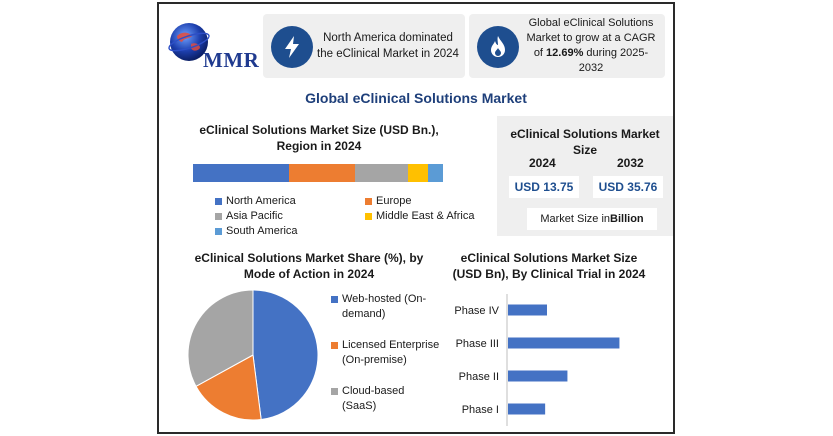 This screenshot has width=833, height=436. Describe the element at coordinates (425, 216) in the screenshot. I see `legend-label: Middle East & Africa` at that location.